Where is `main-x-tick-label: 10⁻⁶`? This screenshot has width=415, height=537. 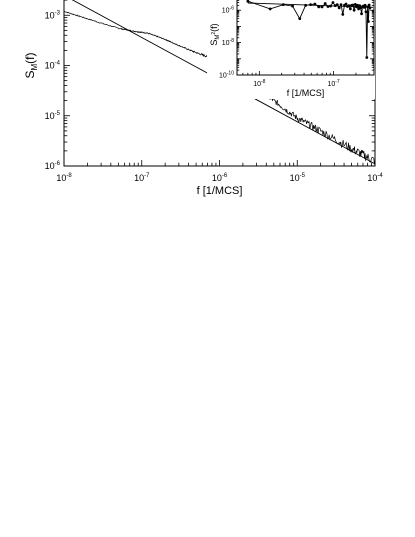
main-x-tick-label: 10⁻⁶ is located at coordinates (220, 178).